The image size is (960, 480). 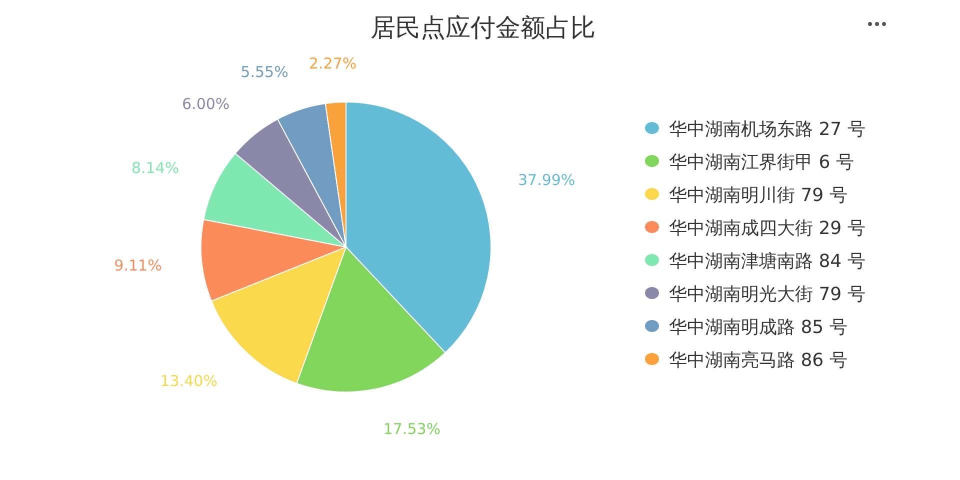 I want to click on legend-label: 华中湖南江界街甲 6 号, so click(x=761, y=162).